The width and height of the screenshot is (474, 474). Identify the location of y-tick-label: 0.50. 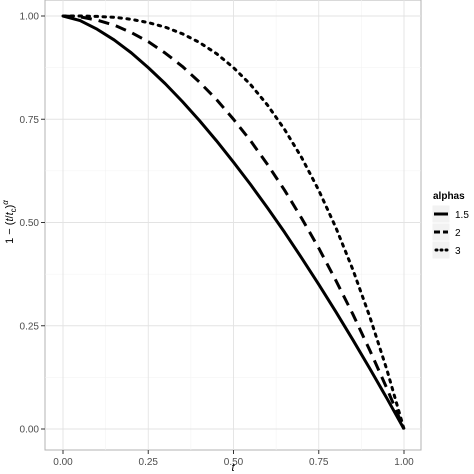
(30, 223).